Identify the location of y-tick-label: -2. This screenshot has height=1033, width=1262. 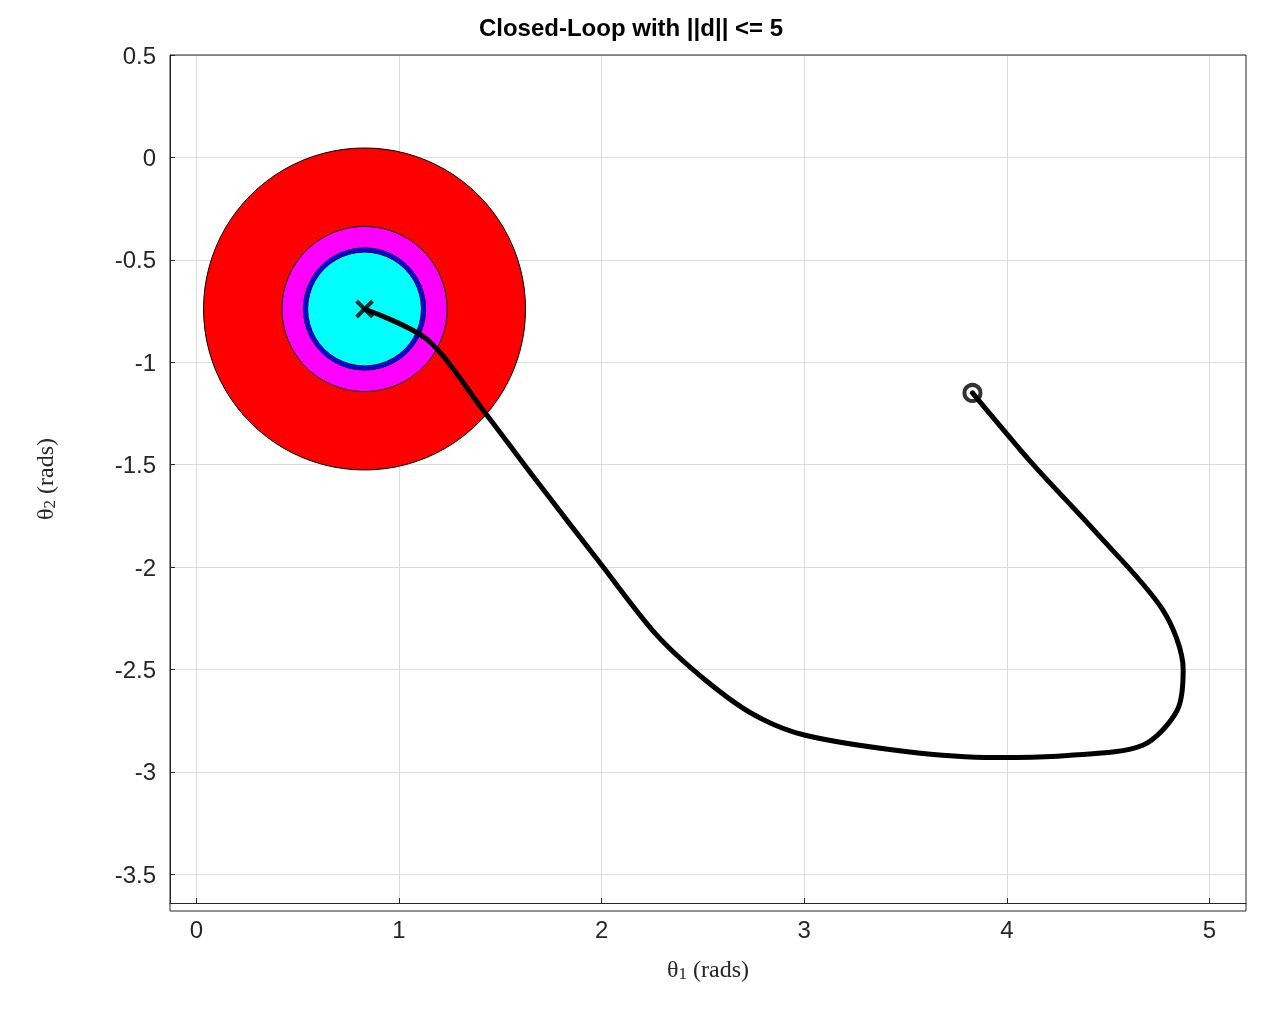
(145, 567).